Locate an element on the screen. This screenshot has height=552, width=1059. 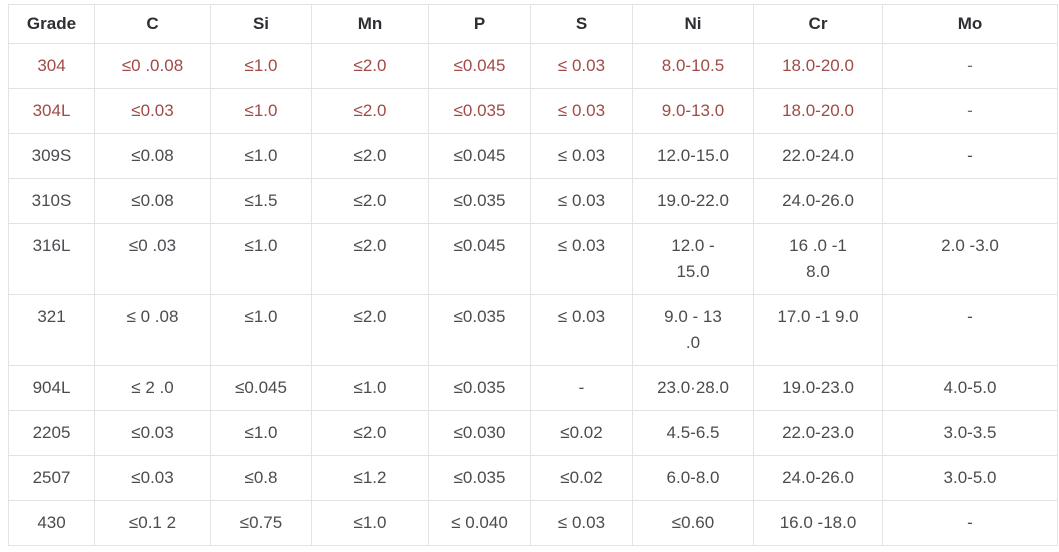
cell-ni: 12.0-15.0 is located at coordinates (693, 156).